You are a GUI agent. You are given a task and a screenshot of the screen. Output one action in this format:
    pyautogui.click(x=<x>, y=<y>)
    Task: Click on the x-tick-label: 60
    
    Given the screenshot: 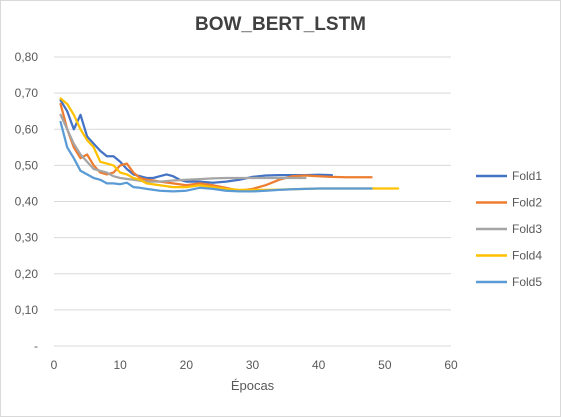 What is the action you would take?
    pyautogui.click(x=451, y=365)
    